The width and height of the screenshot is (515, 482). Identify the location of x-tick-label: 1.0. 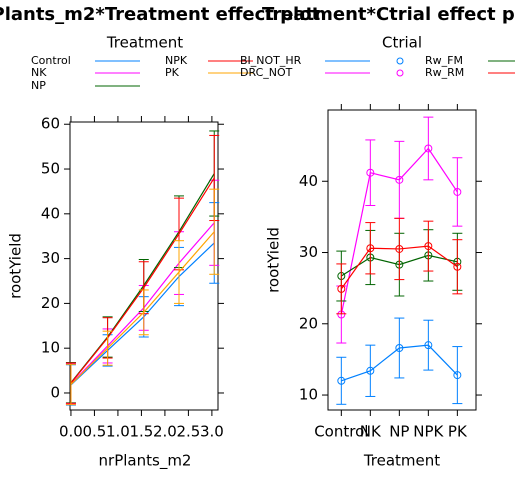
(118, 432).